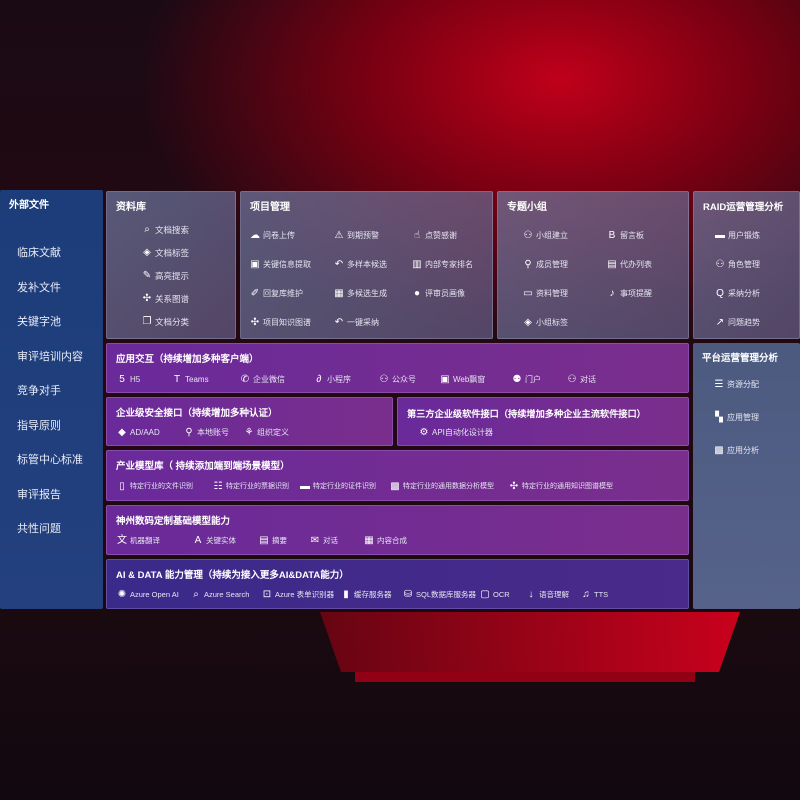 The height and width of the screenshot is (800, 800). I want to click on sidebar-item: 共性问题, so click(39, 529).